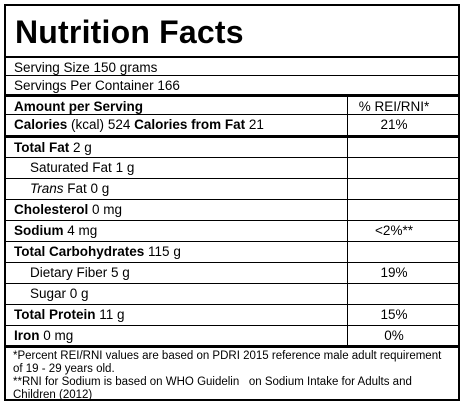 The height and width of the screenshot is (406, 466). I want to click on total-protein-row: Total Protein 11 g 15%, so click(232, 314).